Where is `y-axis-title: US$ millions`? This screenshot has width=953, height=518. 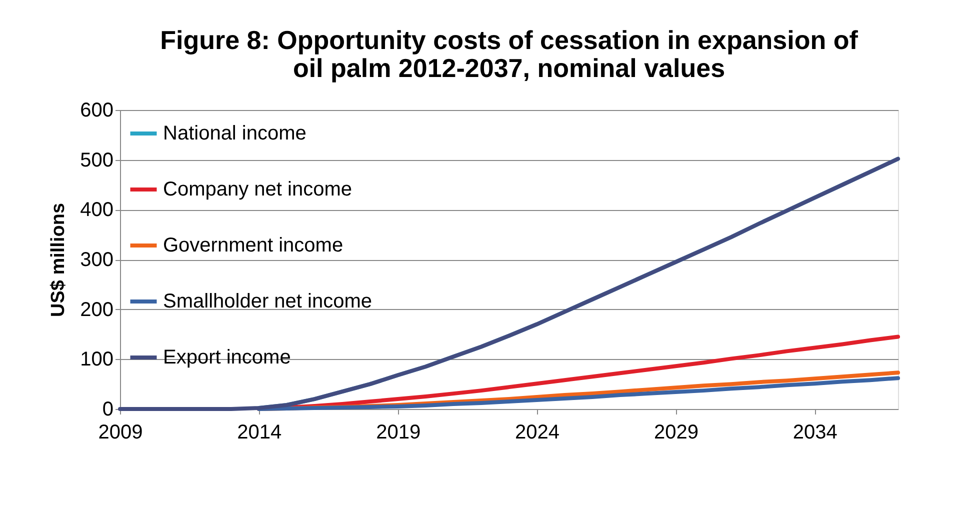
y-axis-title: US$ millions is located at coordinates (59, 260).